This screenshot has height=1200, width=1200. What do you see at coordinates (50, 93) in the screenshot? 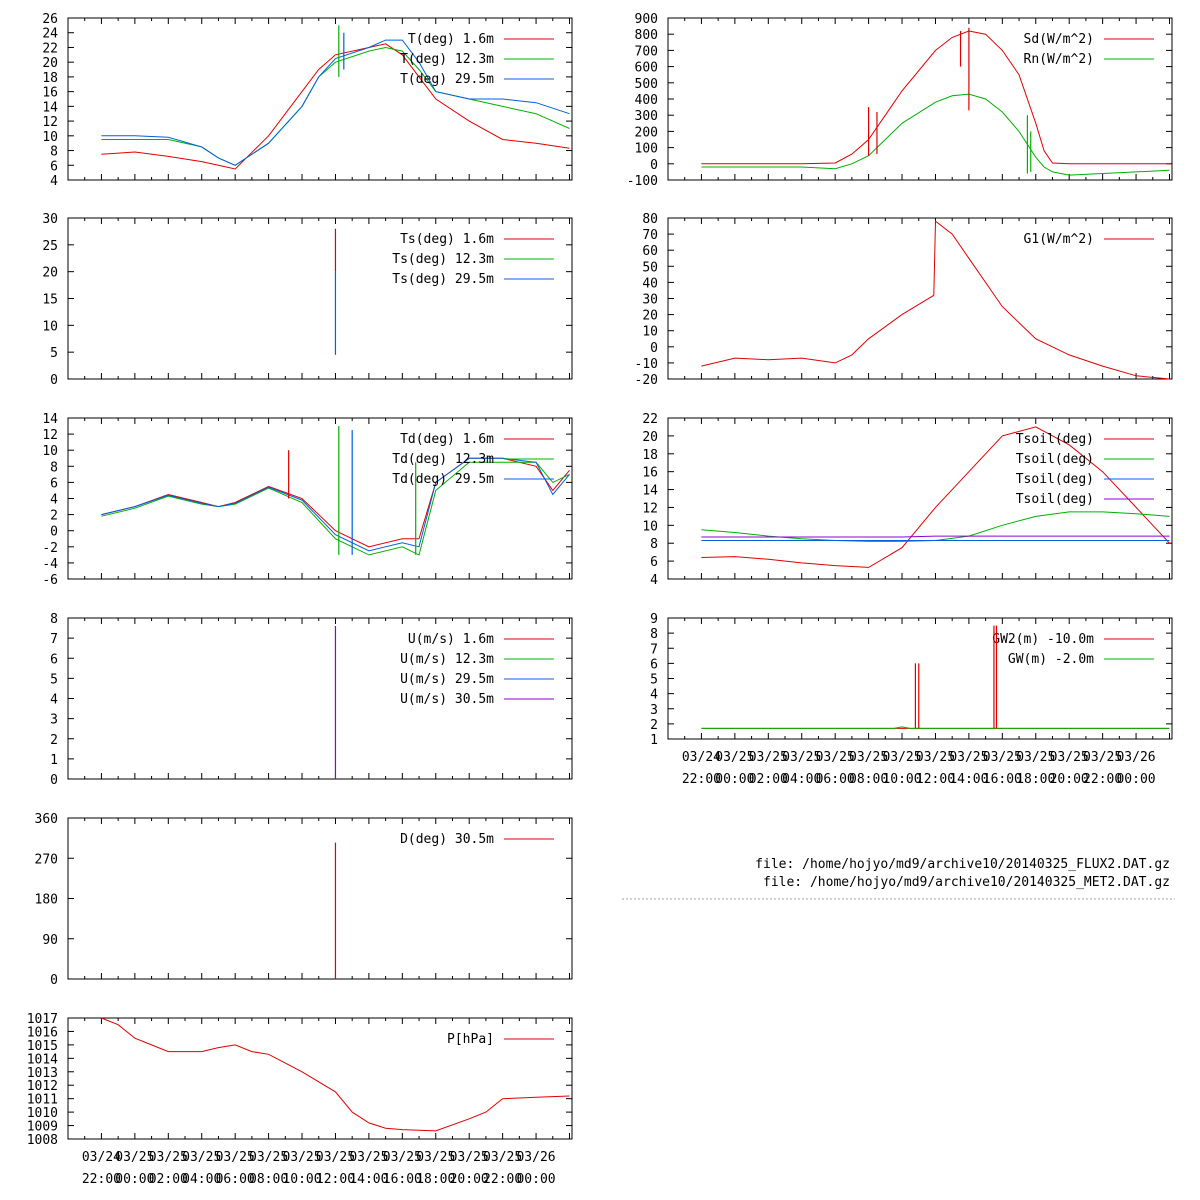
I see `y-tick-label: 16` at bounding box center [50, 93].